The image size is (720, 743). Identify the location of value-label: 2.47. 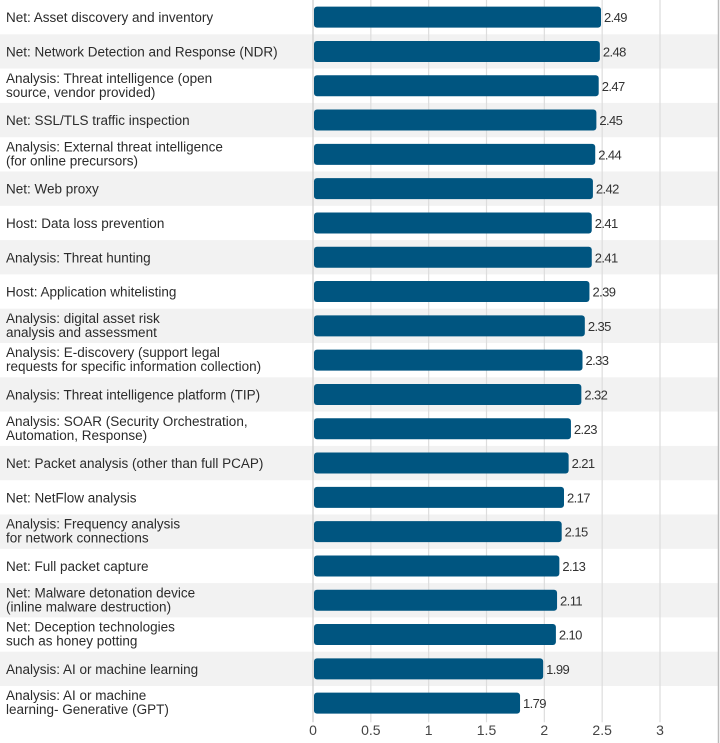
(613, 86).